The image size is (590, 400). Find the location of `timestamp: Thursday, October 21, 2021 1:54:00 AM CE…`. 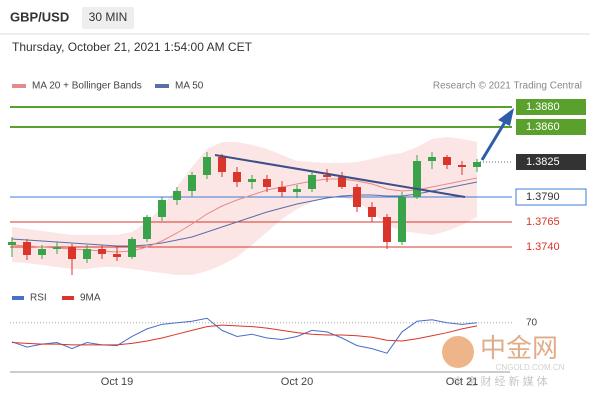

timestamp: Thursday, October 21, 2021 1:54:00 AM CE… is located at coordinates (132, 47).